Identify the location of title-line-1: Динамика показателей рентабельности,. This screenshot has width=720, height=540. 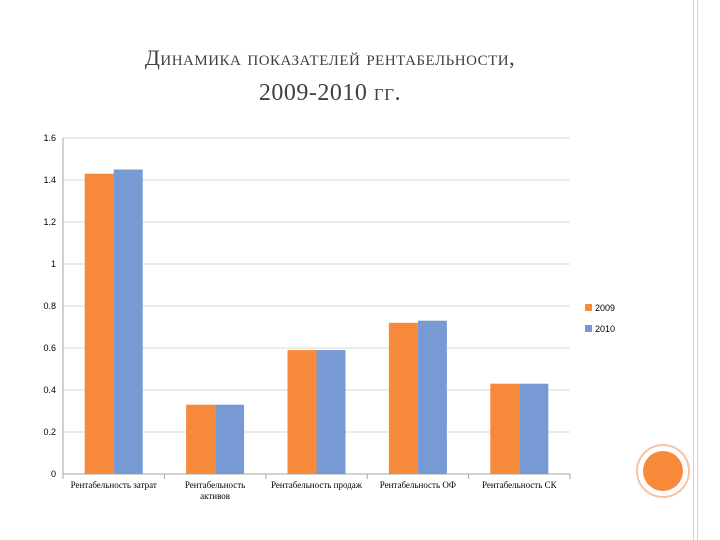
(330, 57).